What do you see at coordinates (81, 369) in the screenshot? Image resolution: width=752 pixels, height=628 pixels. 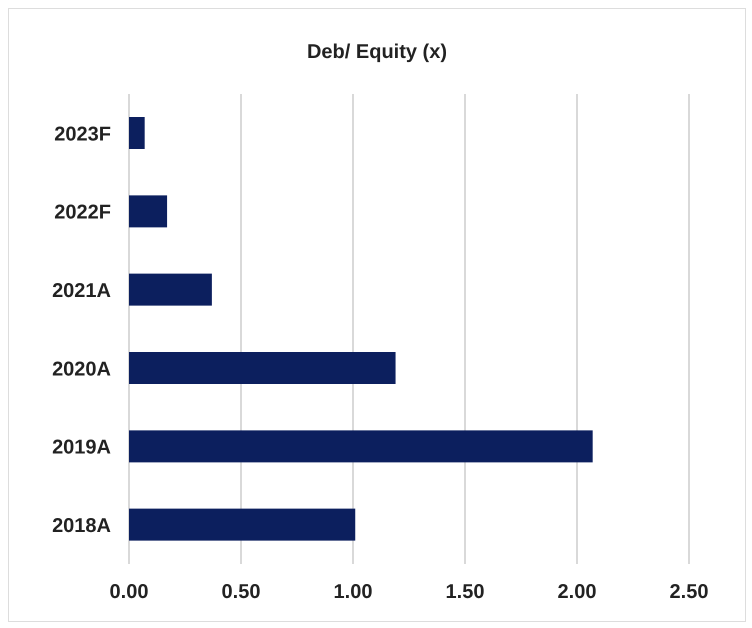 I see `y-tick-label: 2020A` at bounding box center [81, 369].